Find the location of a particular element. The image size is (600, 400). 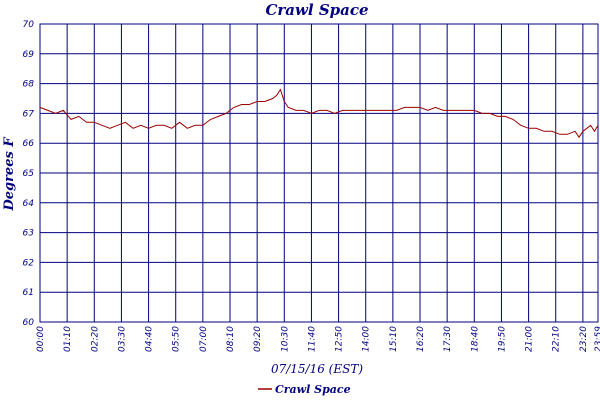

series-line-crawl-space is located at coordinates (319, 113).